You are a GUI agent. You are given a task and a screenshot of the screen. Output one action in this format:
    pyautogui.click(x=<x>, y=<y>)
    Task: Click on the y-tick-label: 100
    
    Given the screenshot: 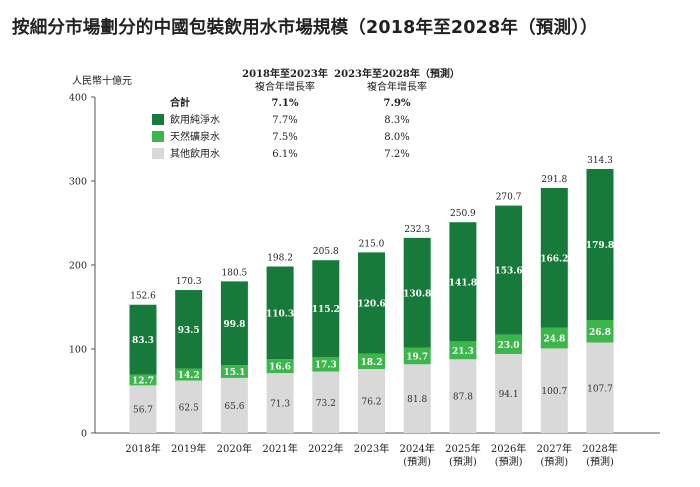 What is the action you would take?
    pyautogui.click(x=78, y=350)
    